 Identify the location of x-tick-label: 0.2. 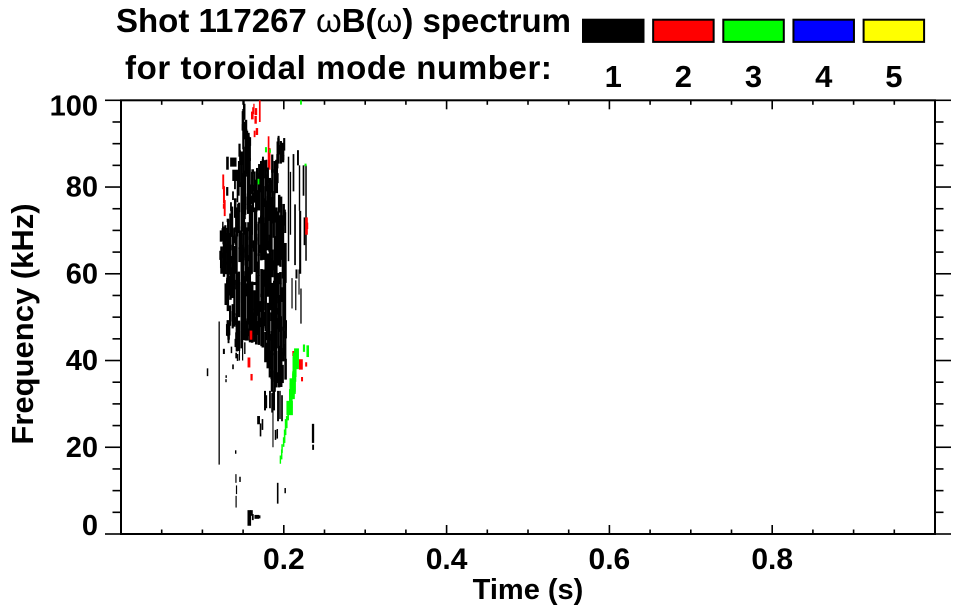
(284, 559).